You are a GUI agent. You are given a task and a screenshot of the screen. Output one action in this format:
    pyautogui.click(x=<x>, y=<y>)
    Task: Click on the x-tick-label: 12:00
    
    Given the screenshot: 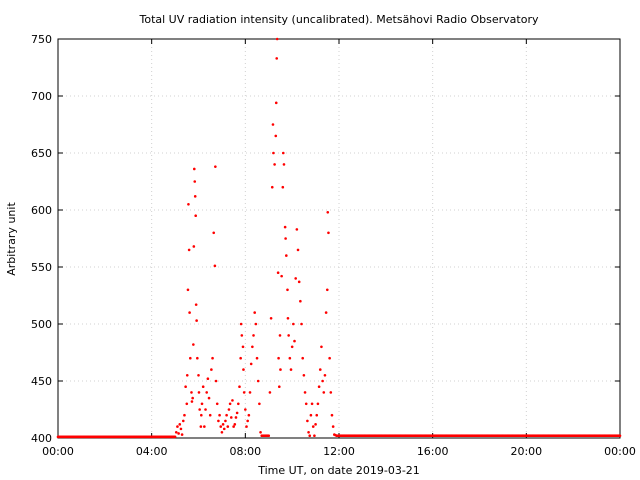 What is the action you would take?
    pyautogui.click(x=339, y=451)
    